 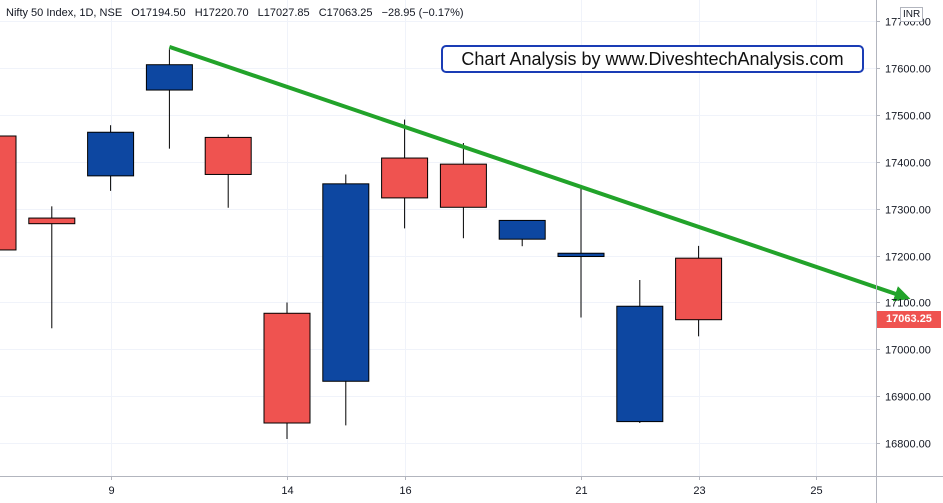 What do you see at coordinates (816, 491) in the screenshot?
I see `time-tick-label: 25` at bounding box center [816, 491].